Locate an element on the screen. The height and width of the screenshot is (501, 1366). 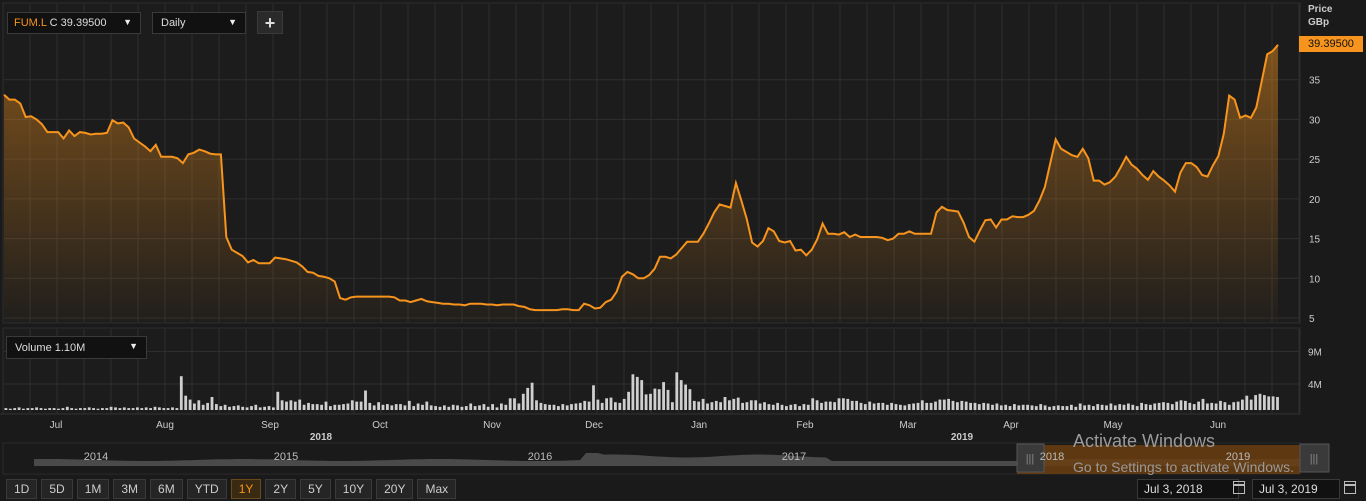
date-from-field: Jul 3, 2018 is located at coordinates (1188, 489).